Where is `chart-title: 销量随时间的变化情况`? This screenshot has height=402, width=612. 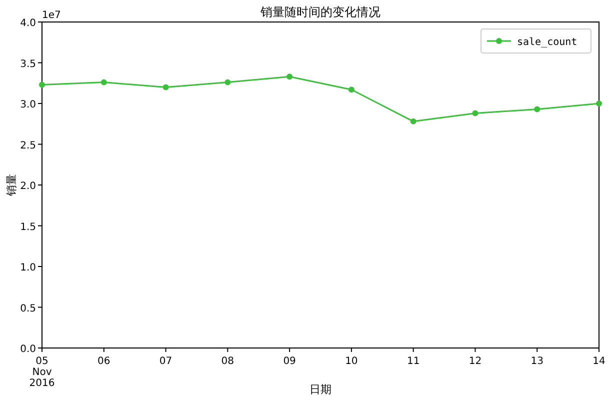 chart-title: 销量随时间的变化情况 is located at coordinates (320, 12).